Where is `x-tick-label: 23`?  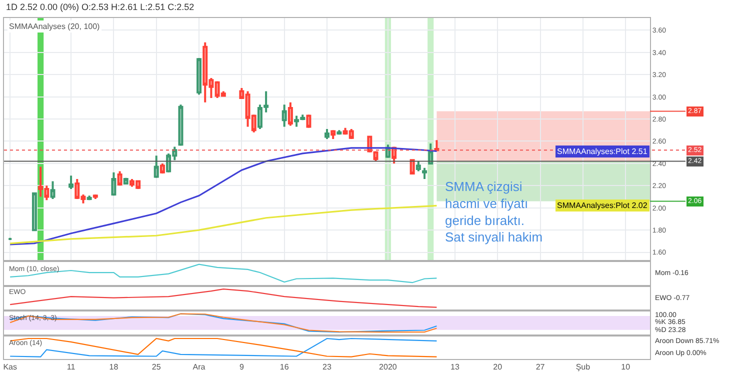 x-tick-label: 23 is located at coordinates (327, 367).